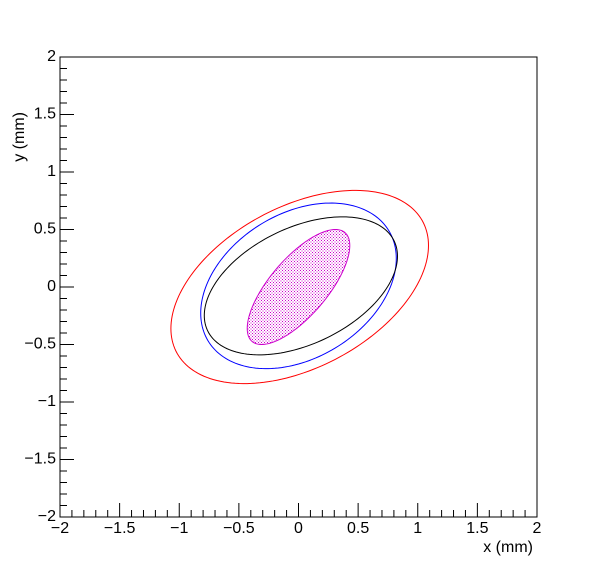 This screenshot has width=596, height=572. What do you see at coordinates (120, 528) in the screenshot?
I see `x-tick-label: −1.5` at bounding box center [120, 528].